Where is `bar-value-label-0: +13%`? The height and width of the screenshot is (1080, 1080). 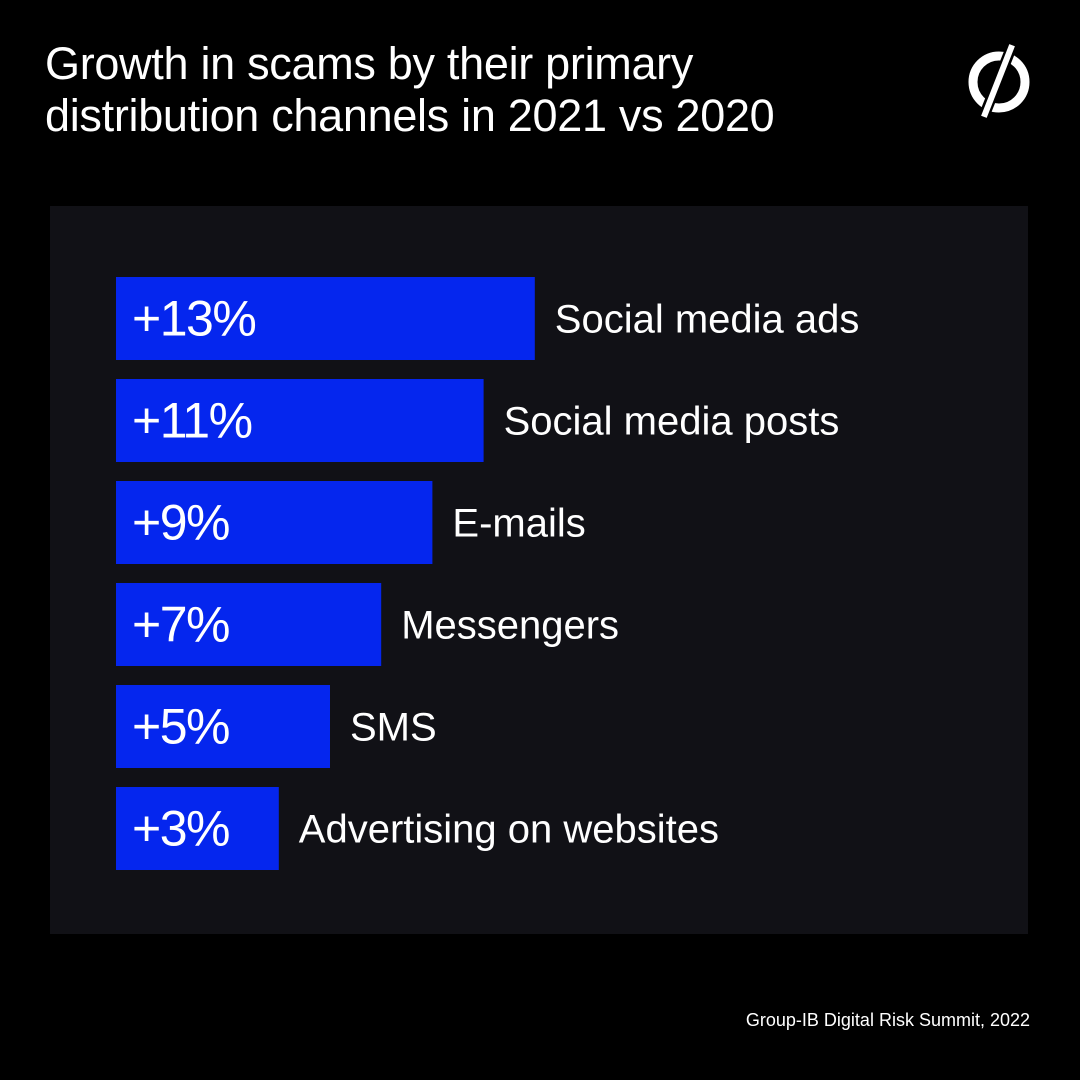 bar-value-label-0: +13% is located at coordinates (193, 319).